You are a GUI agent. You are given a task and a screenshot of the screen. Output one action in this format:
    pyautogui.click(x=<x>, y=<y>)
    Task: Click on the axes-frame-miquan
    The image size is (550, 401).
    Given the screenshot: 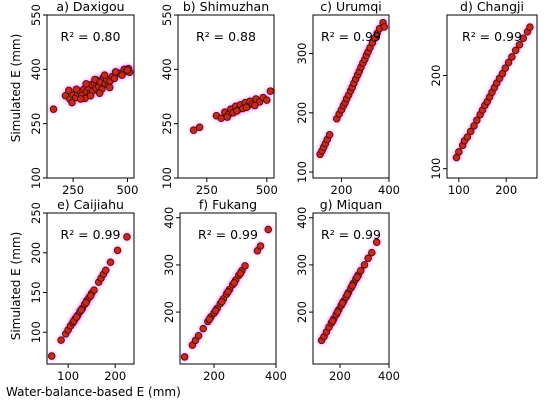 What is the action you would take?
    pyautogui.click(x=351, y=288)
    